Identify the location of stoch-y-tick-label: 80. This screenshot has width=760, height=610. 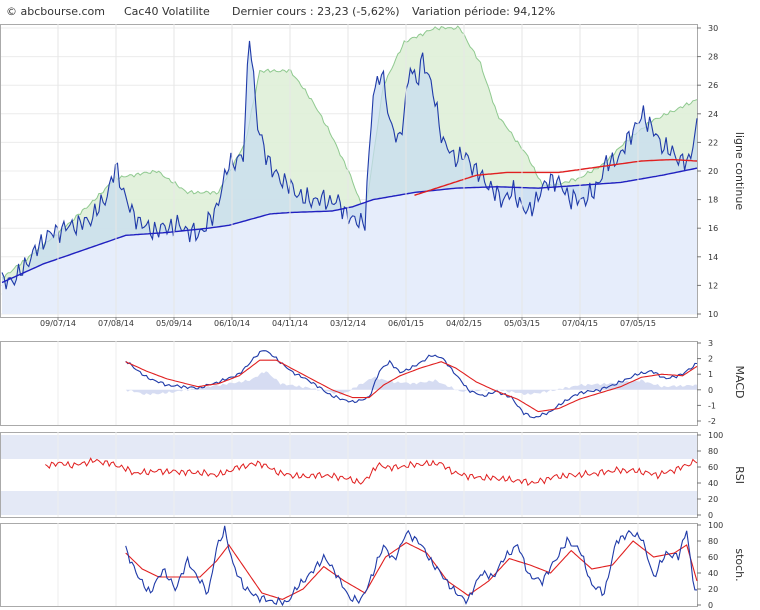
(713, 541).